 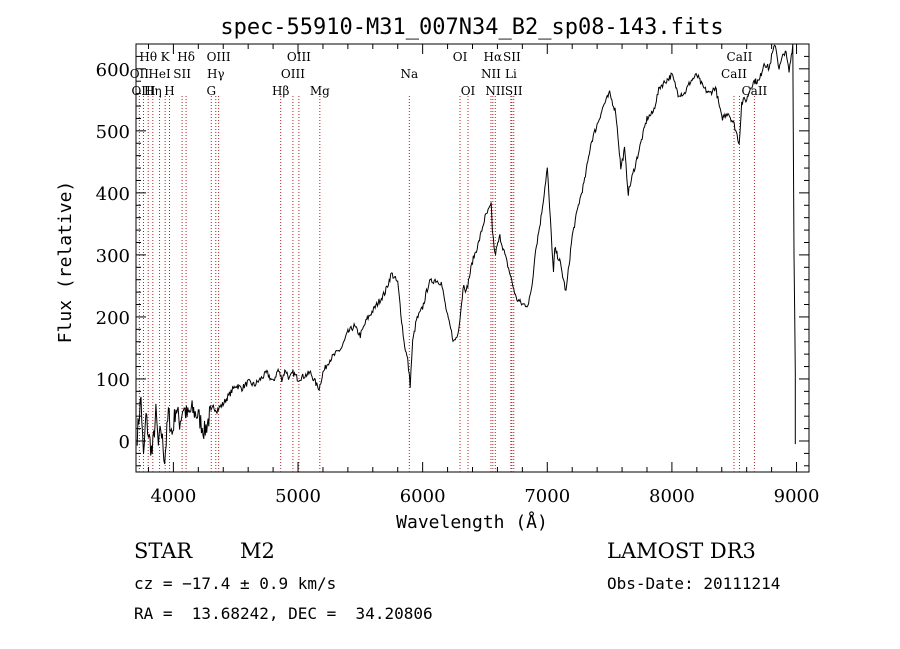 What do you see at coordinates (511, 74) in the screenshot?
I see `spectral-line-label: Li` at bounding box center [511, 74].